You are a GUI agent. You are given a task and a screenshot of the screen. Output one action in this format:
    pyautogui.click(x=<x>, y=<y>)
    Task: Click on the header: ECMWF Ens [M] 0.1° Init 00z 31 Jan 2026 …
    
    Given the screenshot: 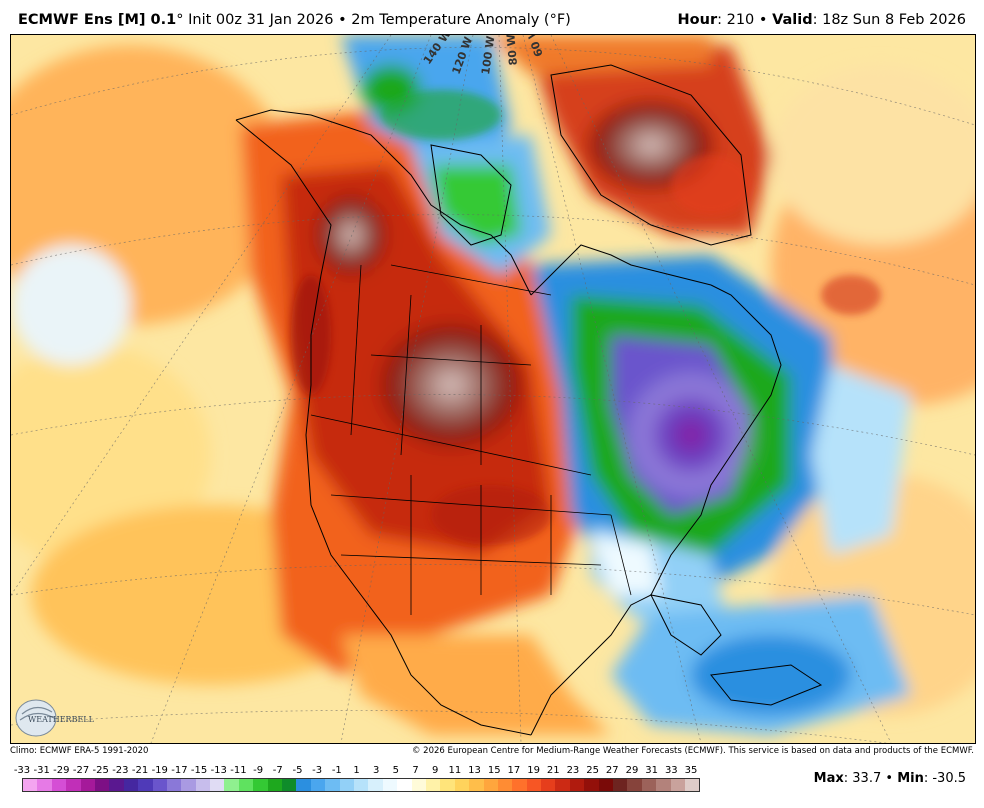 What is the action you would take?
    pyautogui.click(x=492, y=17)
    